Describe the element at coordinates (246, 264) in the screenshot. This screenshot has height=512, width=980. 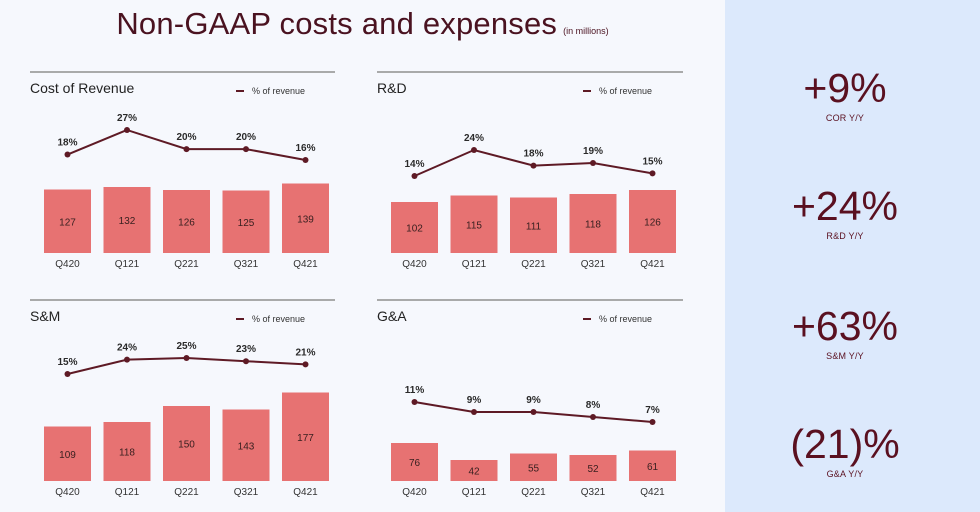
I see `chart-1-tick-label: Q321` at that location.